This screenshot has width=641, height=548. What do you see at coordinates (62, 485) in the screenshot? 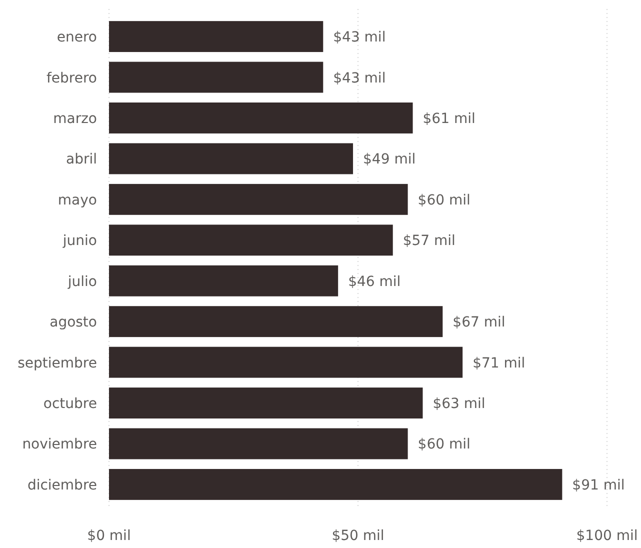
I see `y-tick-label: diciembre` at bounding box center [62, 485].